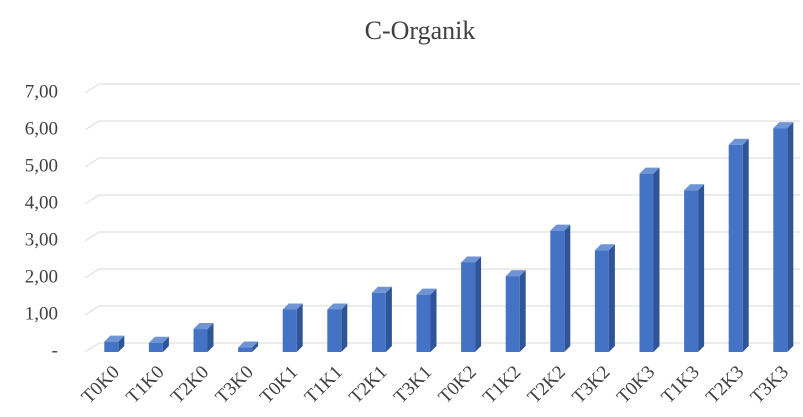 The height and width of the screenshot is (417, 803). I want to click on x-tick-label: T3K2, so click(591, 385).